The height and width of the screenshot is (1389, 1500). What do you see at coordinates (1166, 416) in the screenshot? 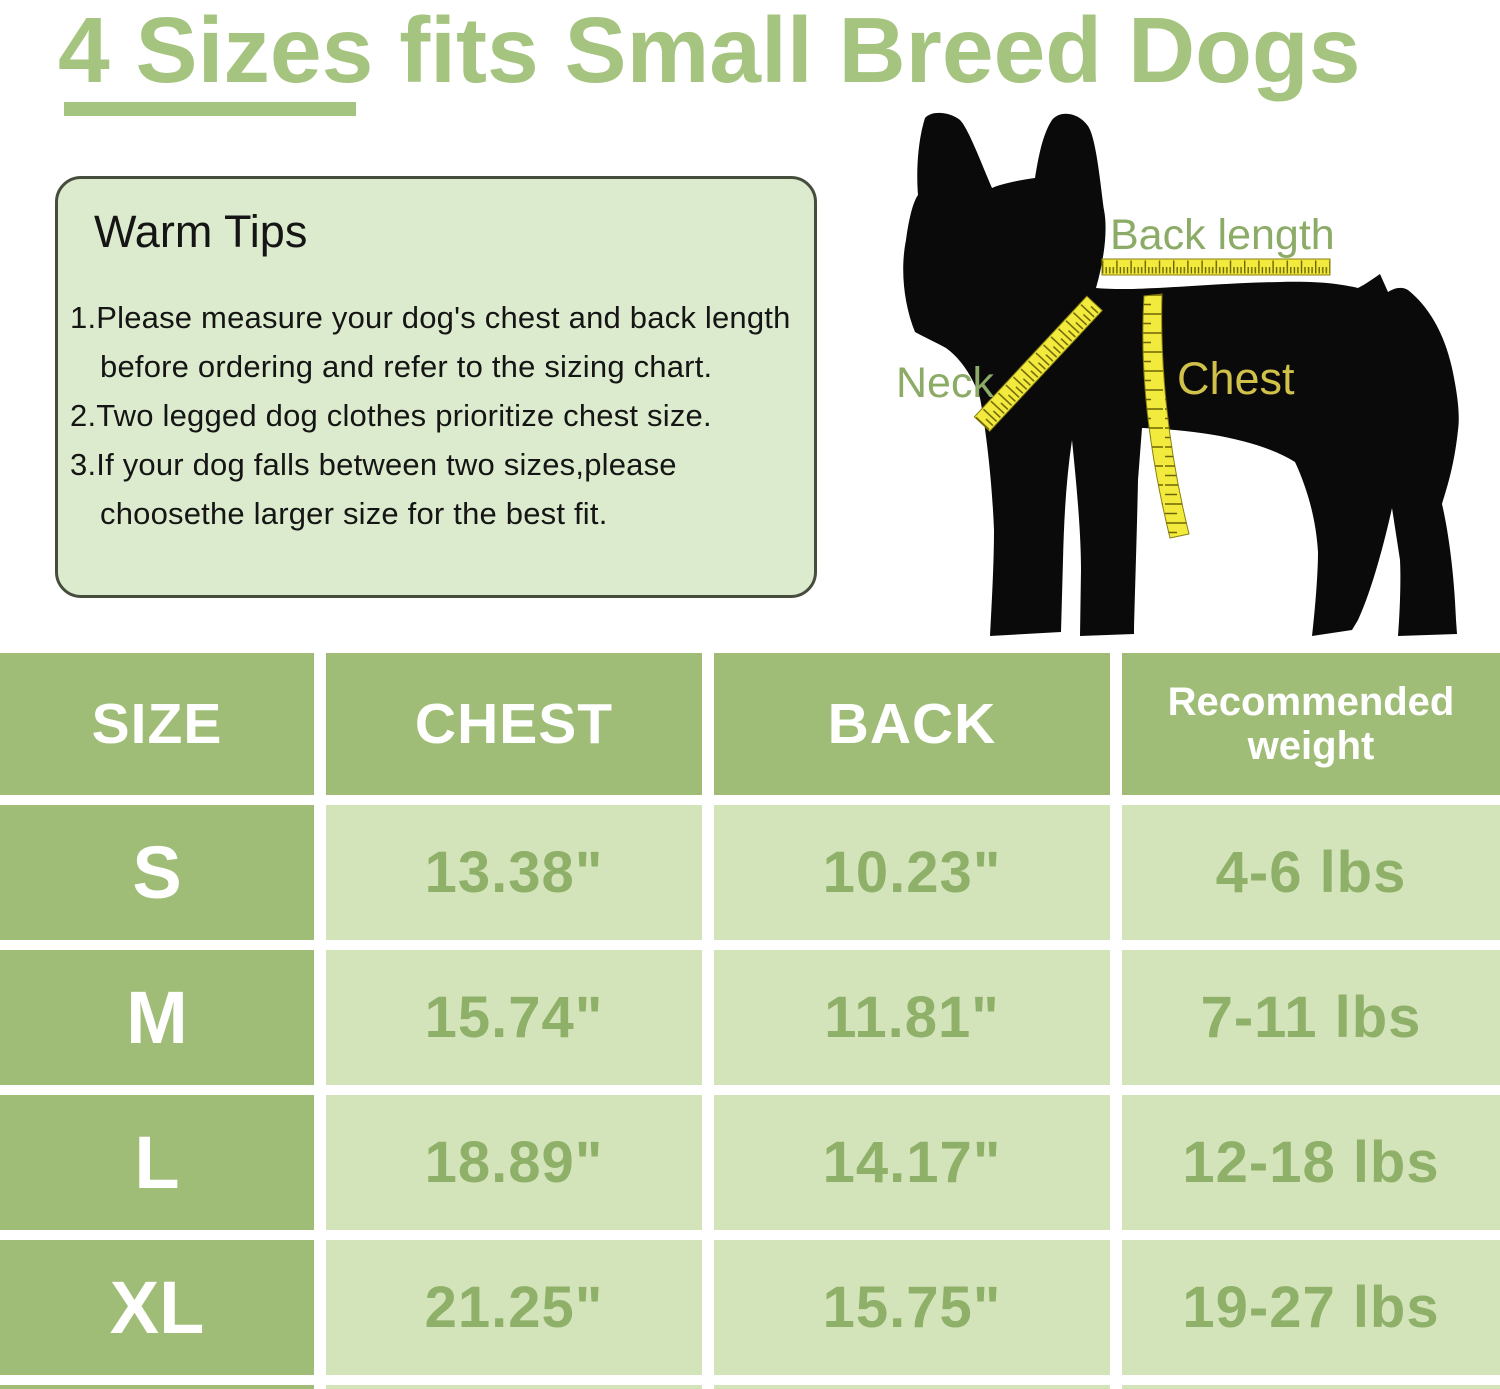
I see `chest-tape-icon` at bounding box center [1166, 416].